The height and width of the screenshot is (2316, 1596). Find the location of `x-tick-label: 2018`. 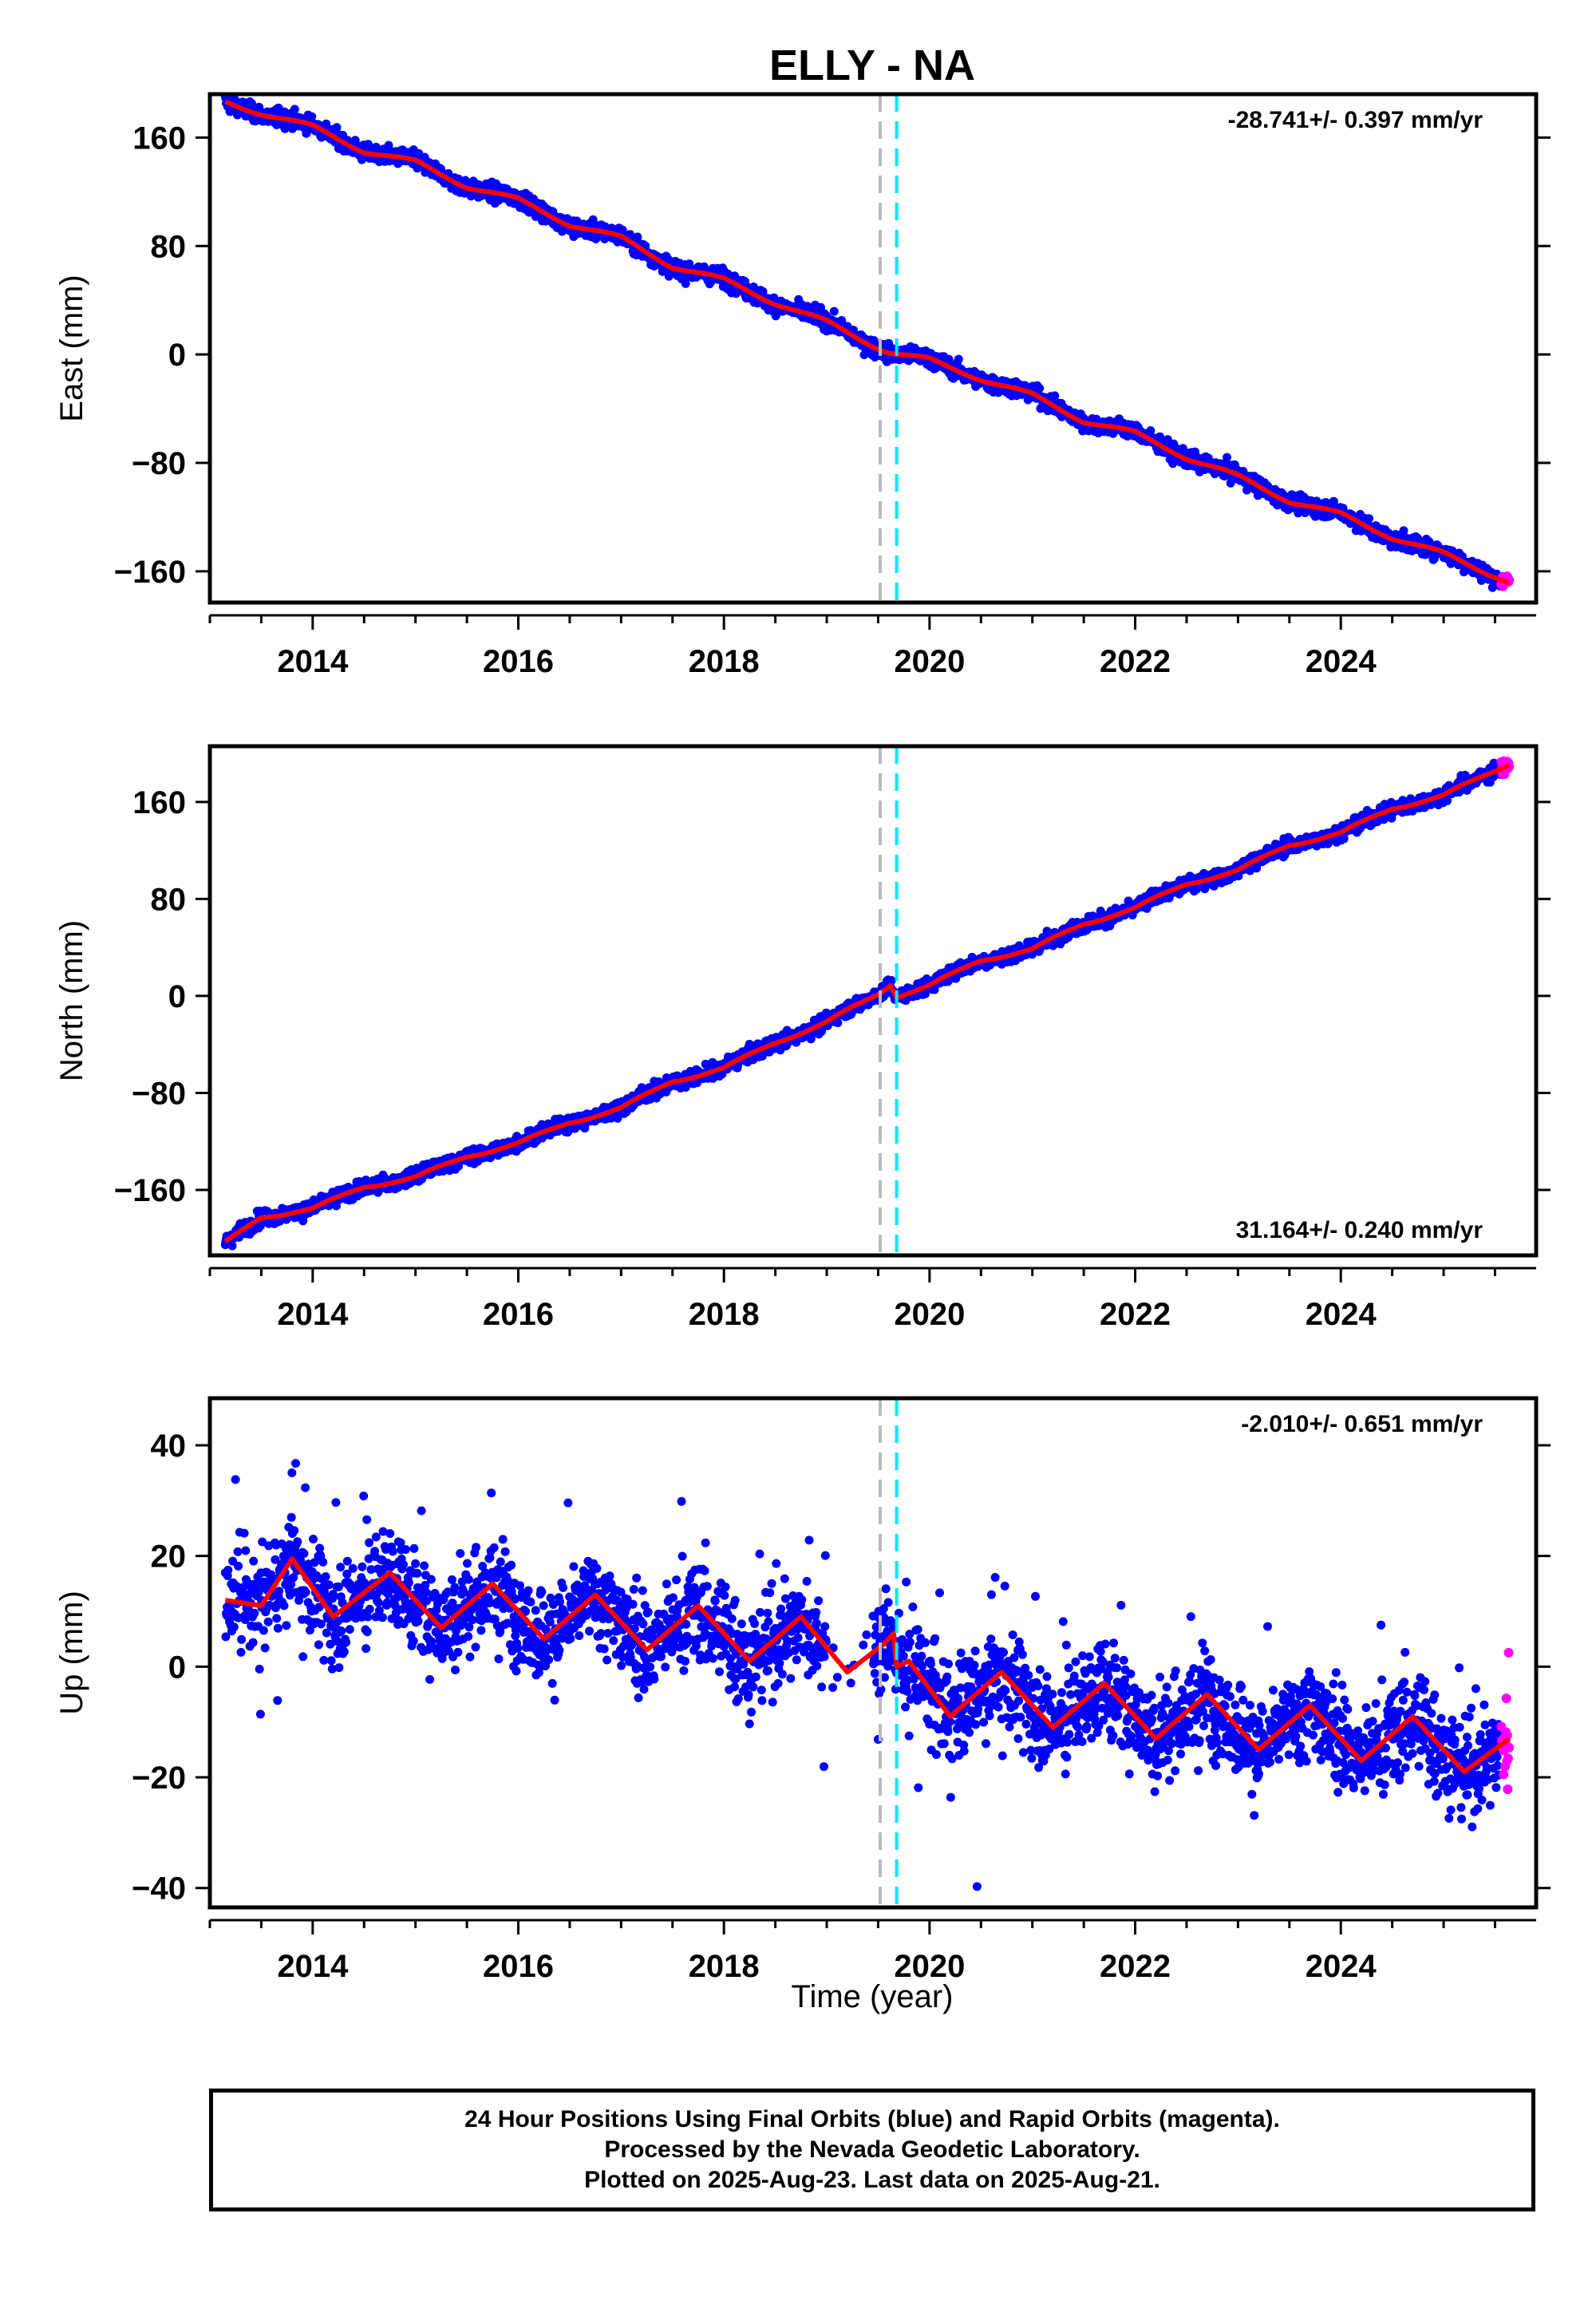

x-tick-label: 2018 is located at coordinates (724, 661).